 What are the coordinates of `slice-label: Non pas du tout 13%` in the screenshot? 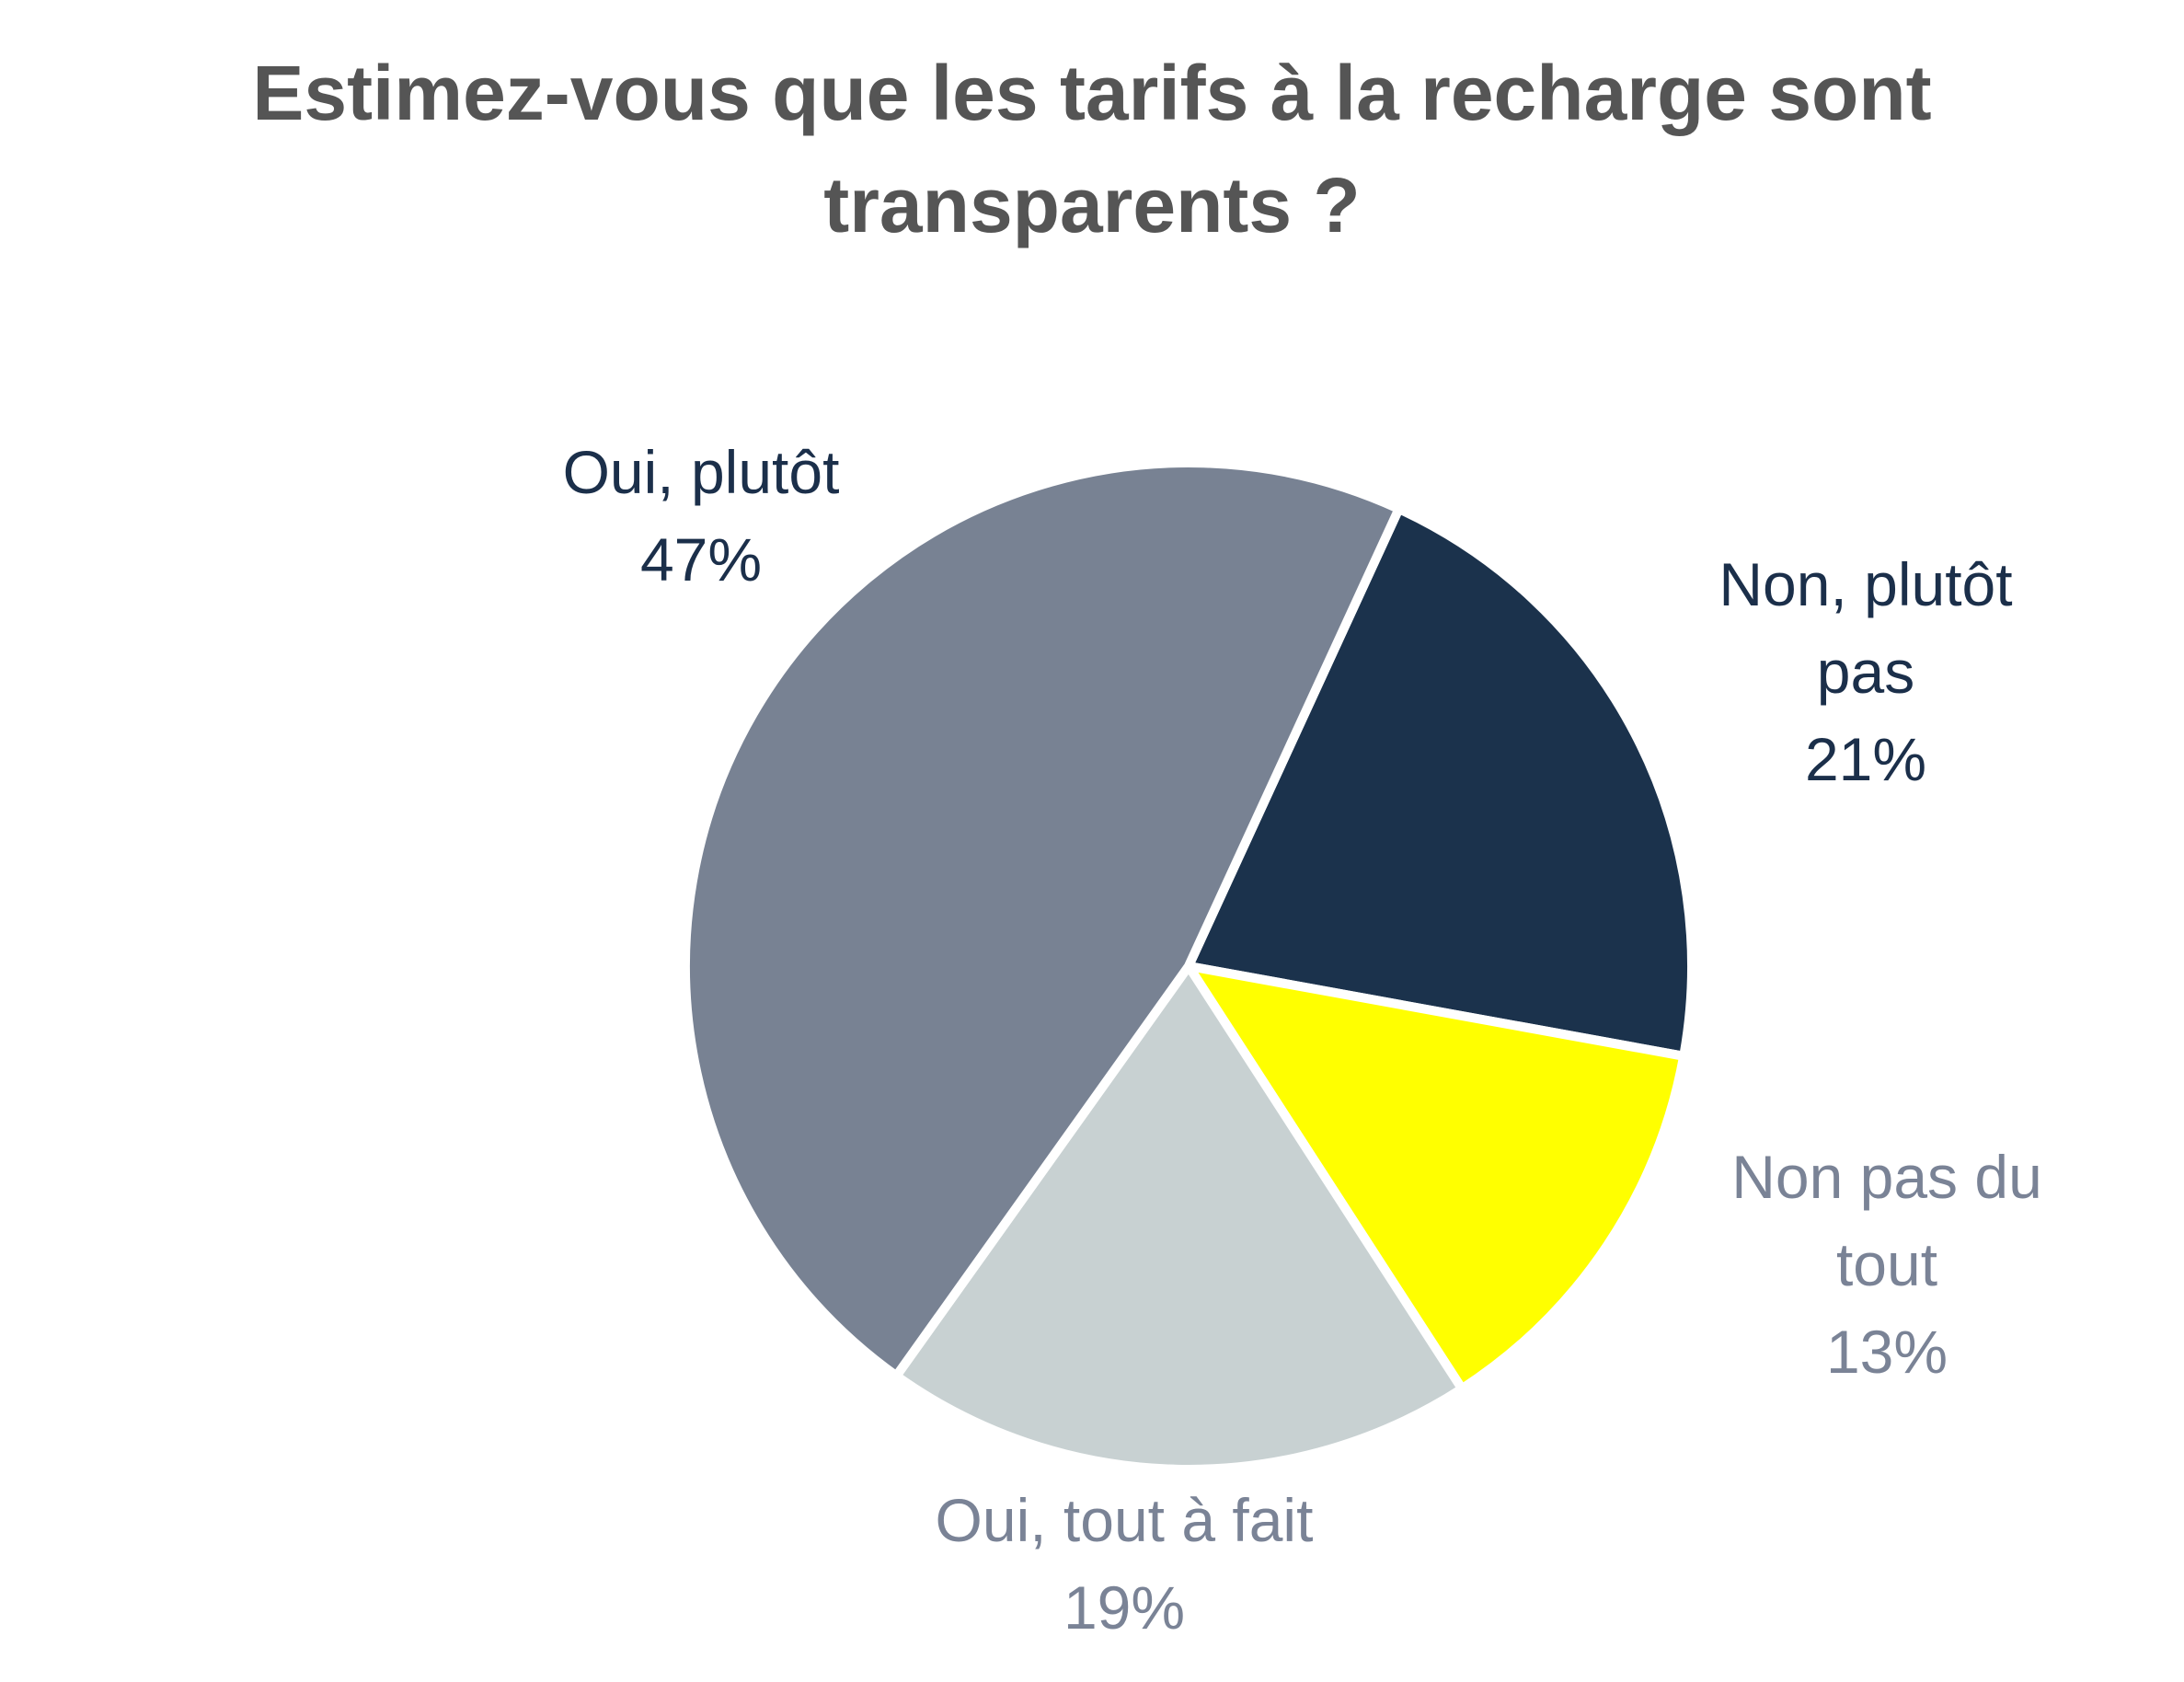 It's located at (1886, 1265).